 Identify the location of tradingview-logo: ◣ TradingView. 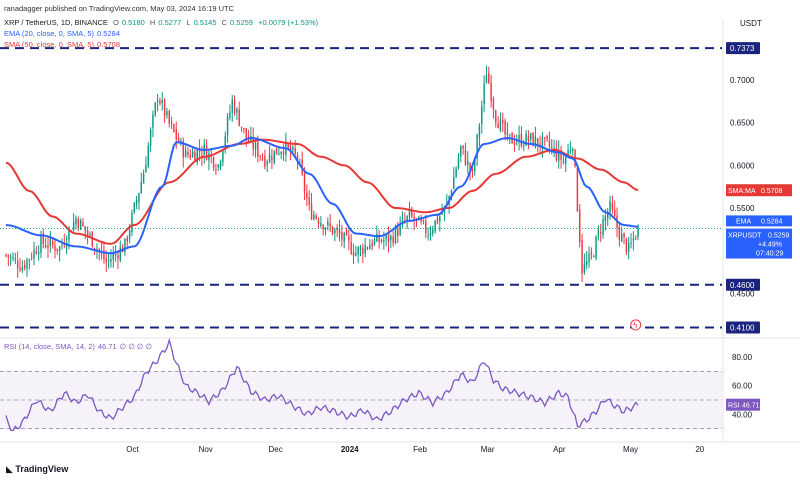
(37, 469).